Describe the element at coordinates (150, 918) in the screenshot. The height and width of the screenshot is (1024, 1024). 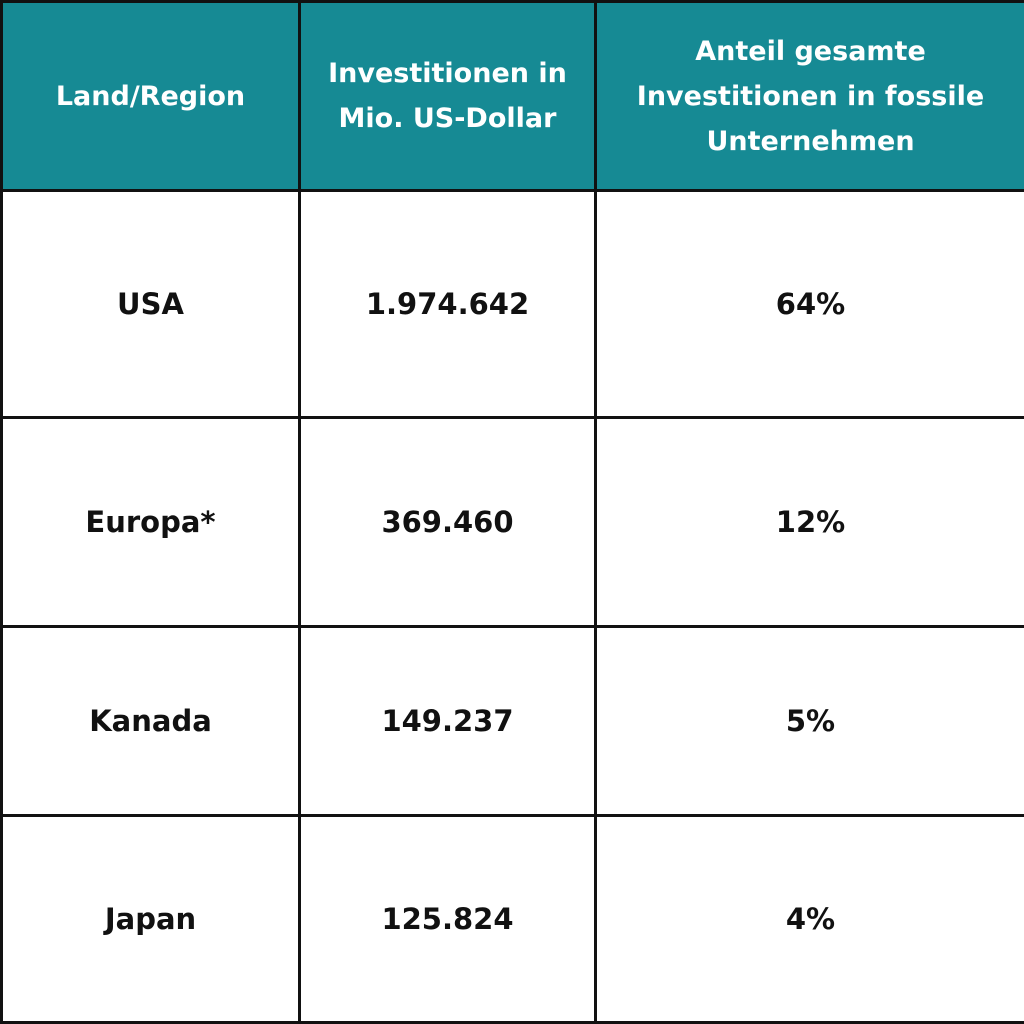
I see `cell-region: Japan` at that location.